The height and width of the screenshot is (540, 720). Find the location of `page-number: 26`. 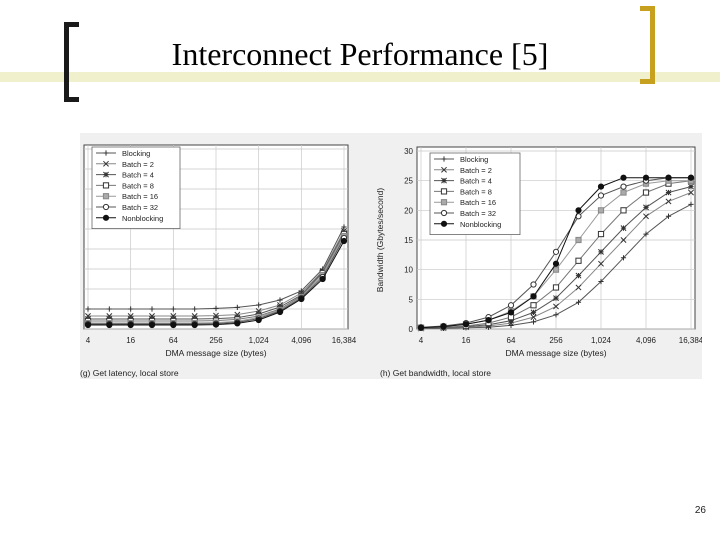

page-number: 26 is located at coordinates (700, 510).